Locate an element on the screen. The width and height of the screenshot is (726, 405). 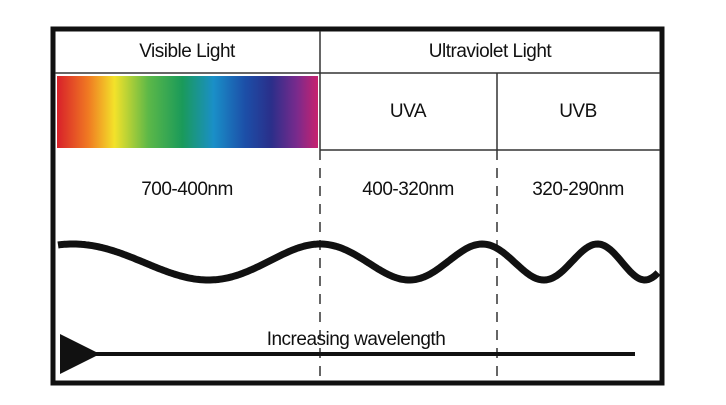
visible-spectrum is located at coordinates (187, 112).